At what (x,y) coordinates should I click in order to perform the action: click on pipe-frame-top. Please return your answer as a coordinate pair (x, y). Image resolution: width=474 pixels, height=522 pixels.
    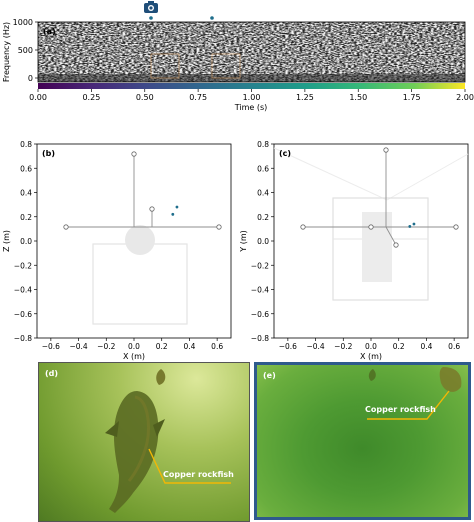
    Looking at the image, I should click on (371, 224).